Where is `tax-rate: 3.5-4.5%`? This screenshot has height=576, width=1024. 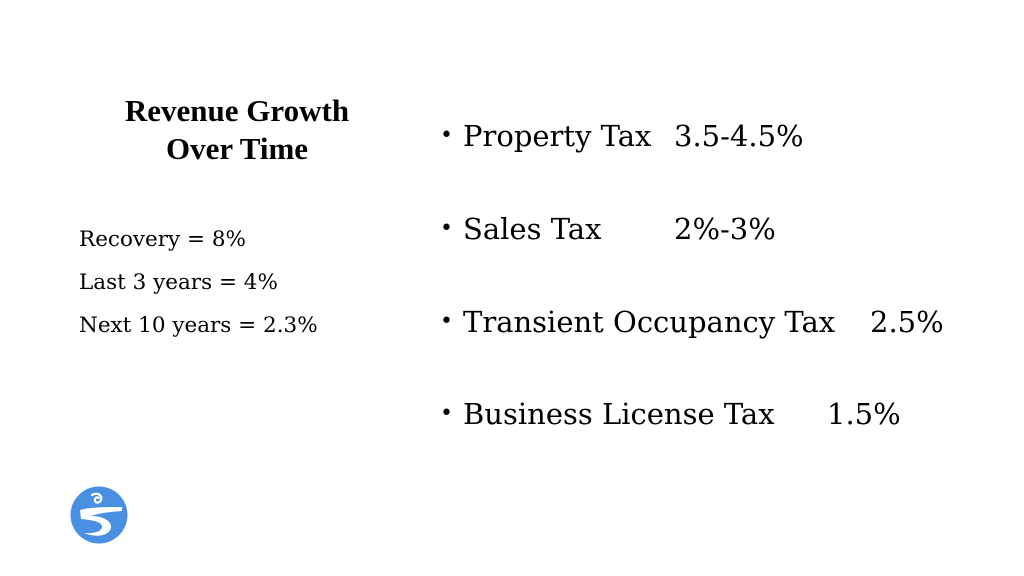
tax-rate: 3.5-4.5% is located at coordinates (739, 136).